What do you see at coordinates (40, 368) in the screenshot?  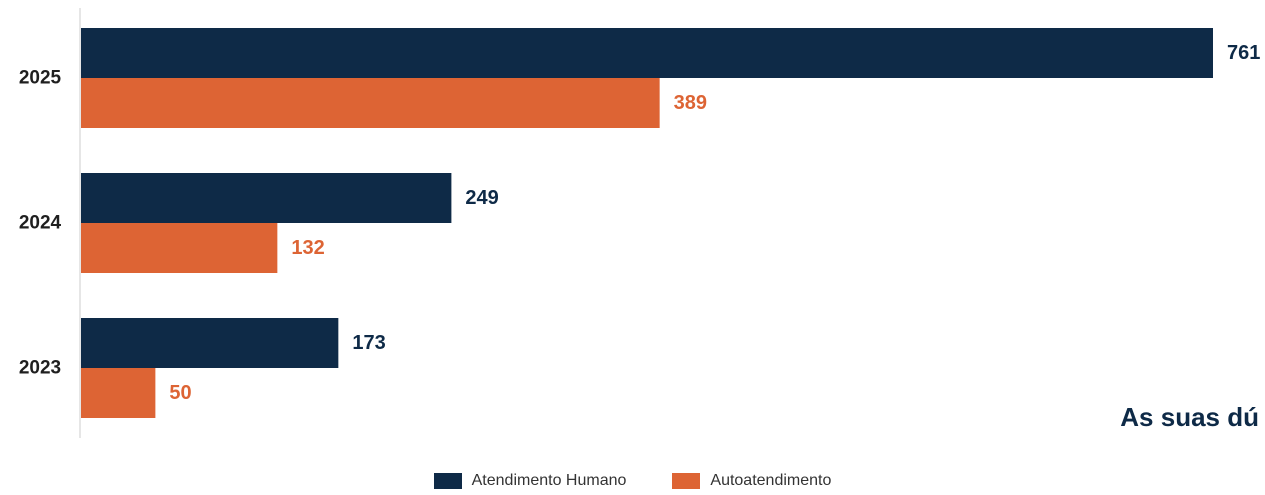 I see `category-label-2023: 2023` at bounding box center [40, 368].